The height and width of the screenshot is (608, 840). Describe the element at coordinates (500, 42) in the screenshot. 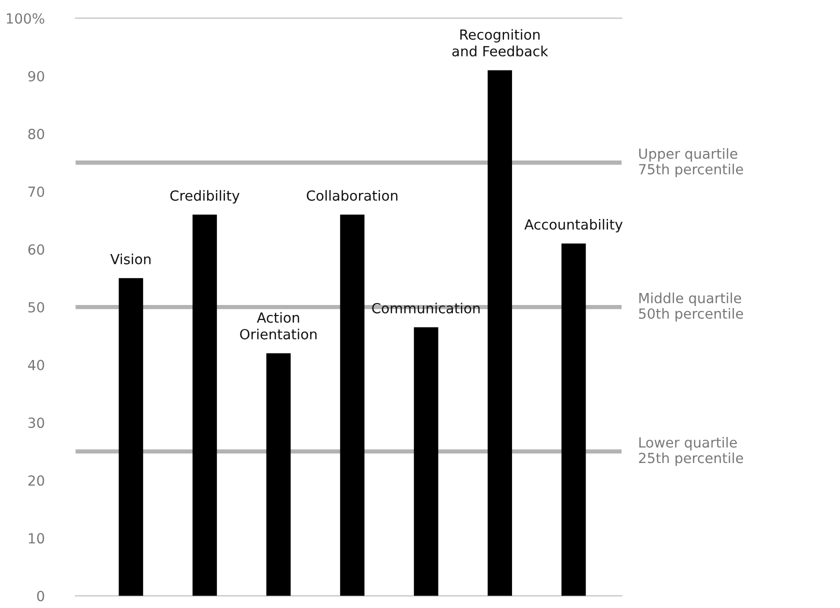

I see `x-tick-label: Recognition and Feedback` at that location.